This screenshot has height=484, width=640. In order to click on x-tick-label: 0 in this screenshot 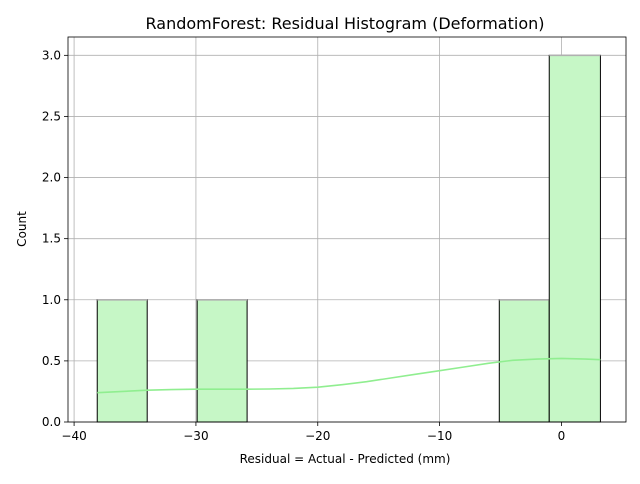, I will do `click(562, 436)`.